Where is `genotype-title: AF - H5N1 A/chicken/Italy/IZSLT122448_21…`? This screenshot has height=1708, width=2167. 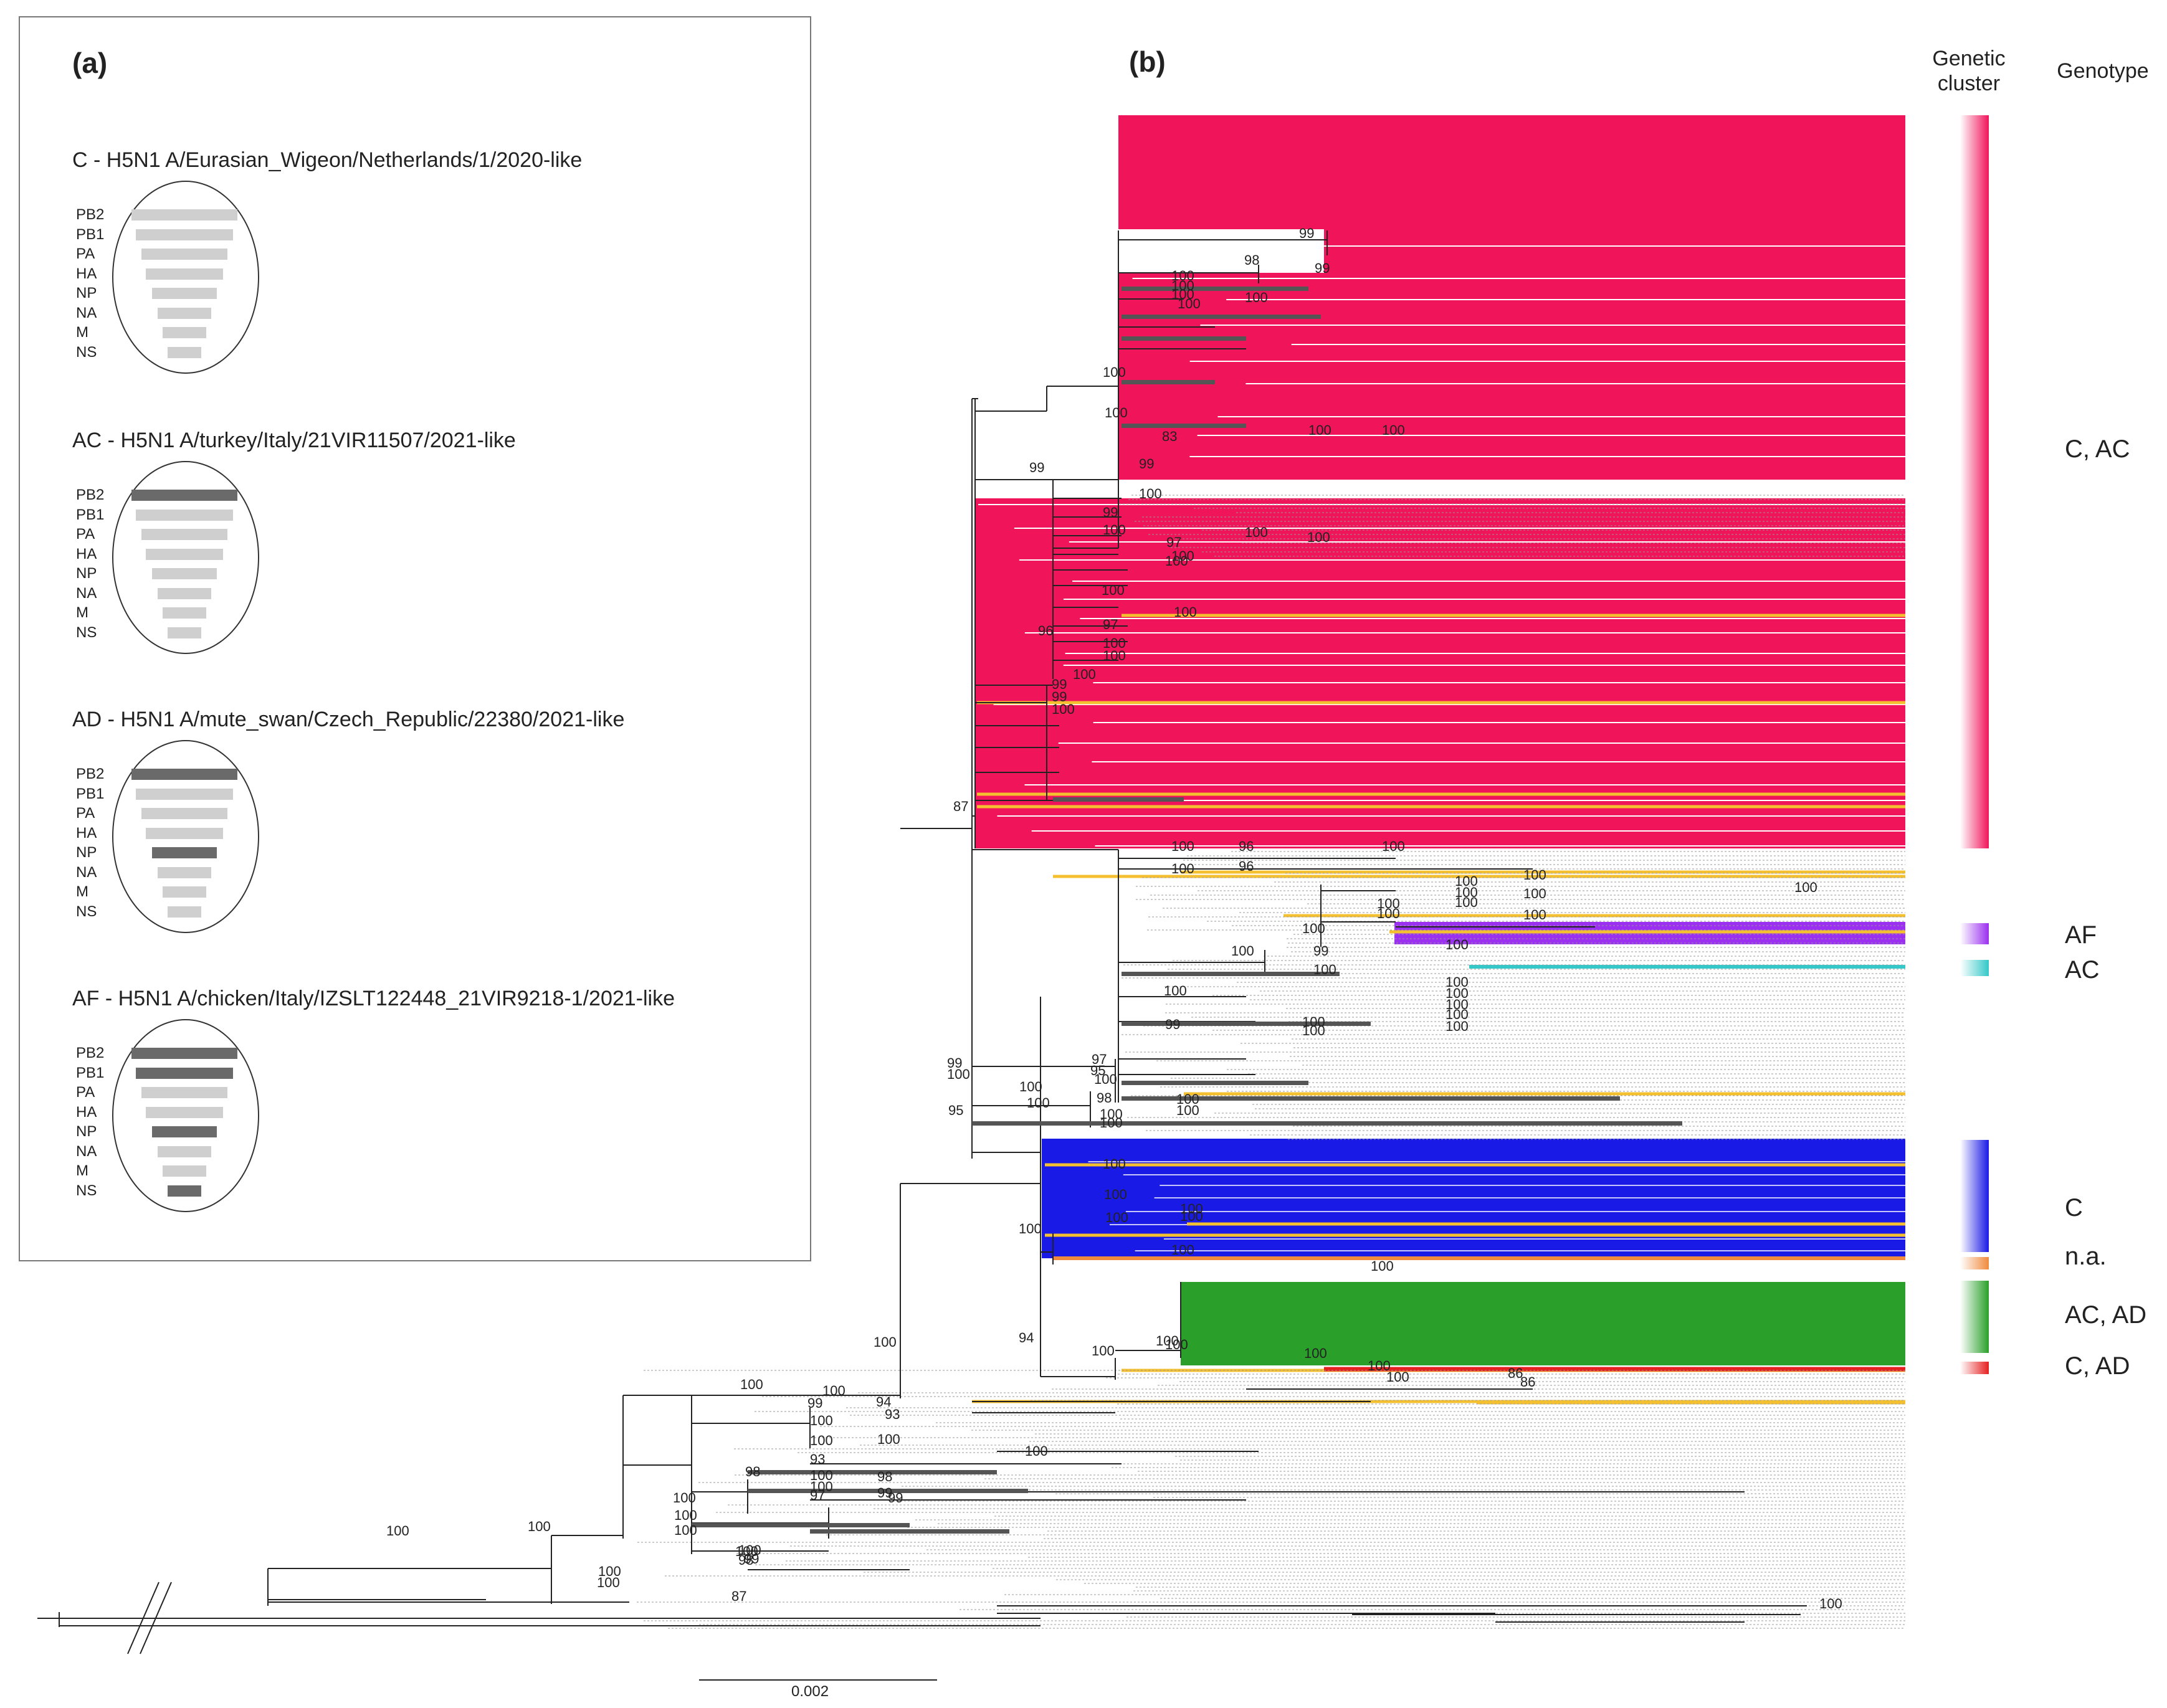
genotype-title: AF - H5N1 A/chicken/Italy/IZSLT122448_21… is located at coordinates (373, 998).